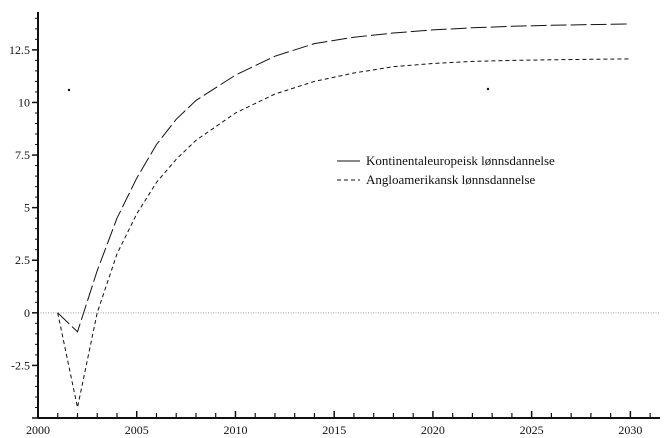  What do you see at coordinates (451, 179) in the screenshot?
I see `legend-label-2: Angloamerikansk lønnsdannelse` at bounding box center [451, 179].